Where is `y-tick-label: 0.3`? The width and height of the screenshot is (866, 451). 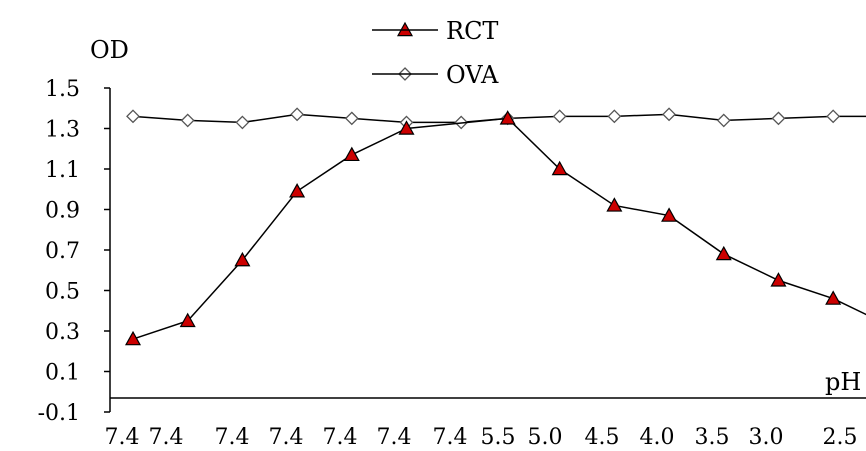 y-tick-label: 0.3 is located at coordinates (62, 332).